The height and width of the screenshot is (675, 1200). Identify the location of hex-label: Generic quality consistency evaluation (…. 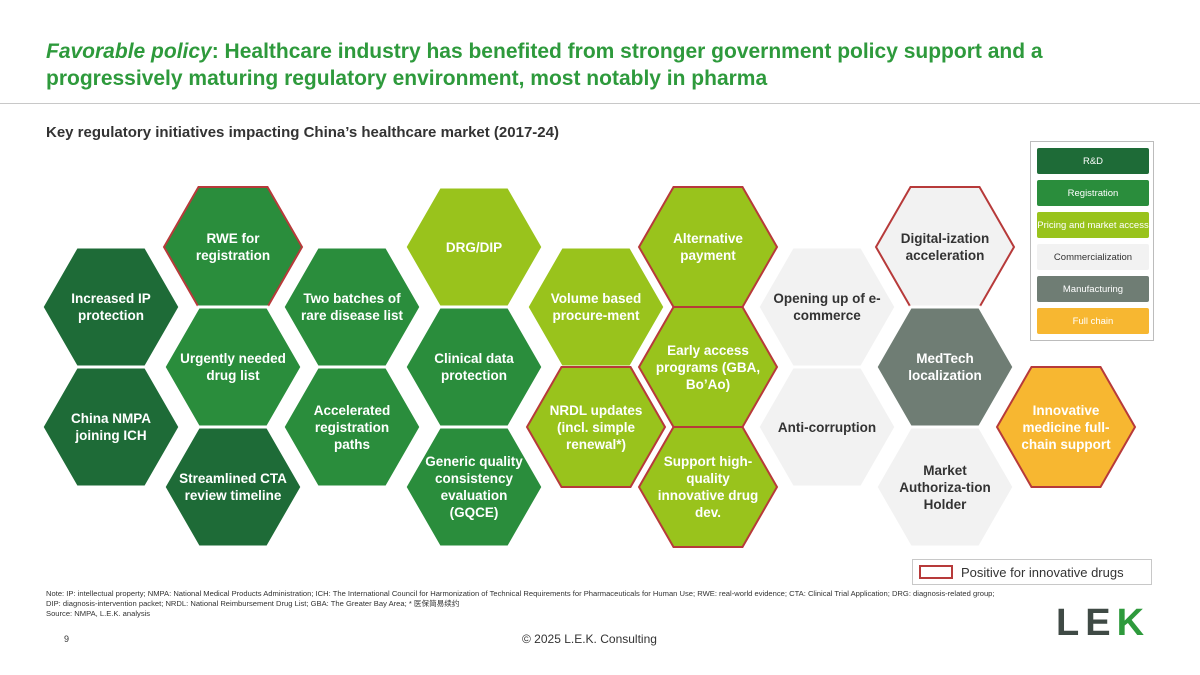
(474, 487).